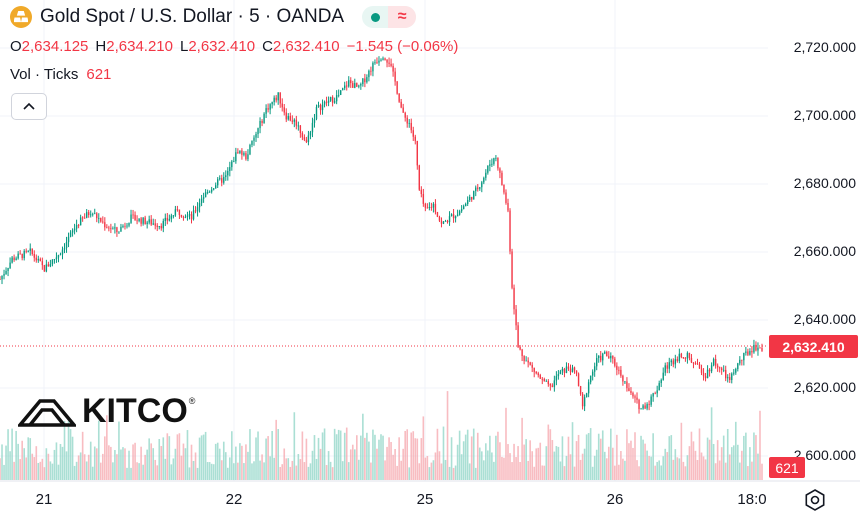 Image resolution: width=860 pixels, height=515 pixels. What do you see at coordinates (389, 17) in the screenshot?
I see `market-status-pill: ≈` at bounding box center [389, 17].